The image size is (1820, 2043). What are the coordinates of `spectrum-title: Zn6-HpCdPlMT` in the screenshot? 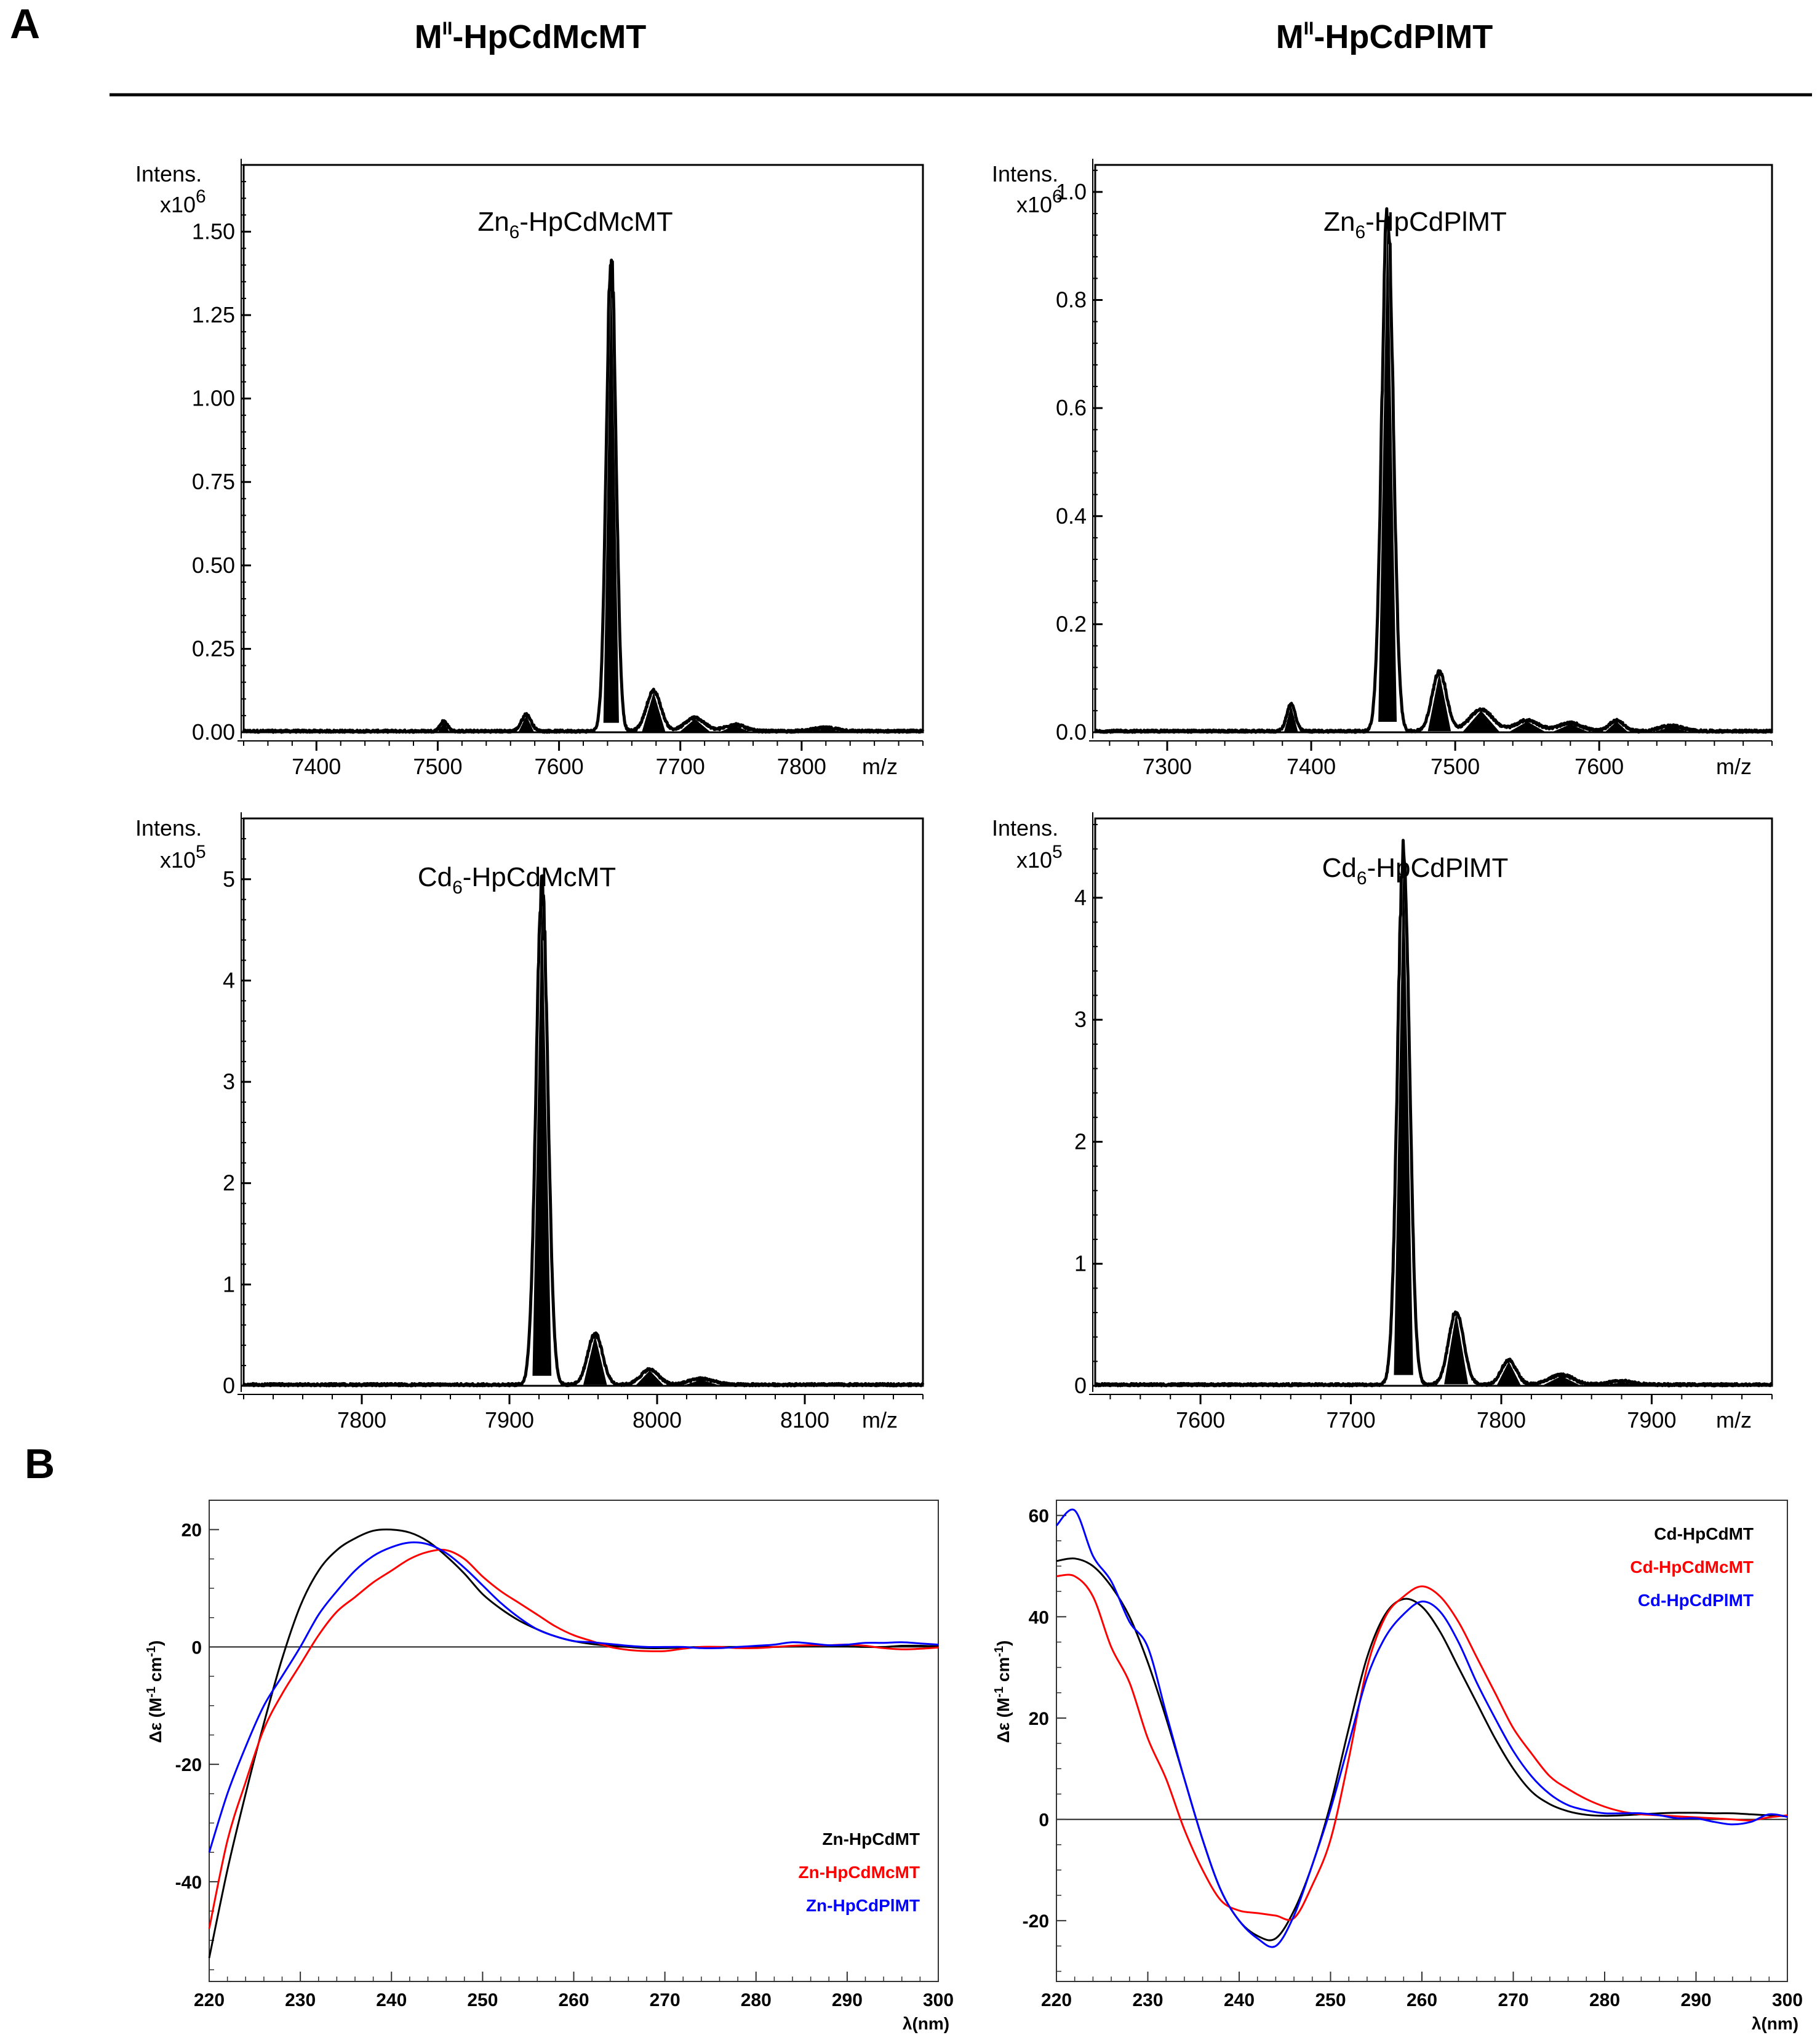 It's located at (1415, 225).